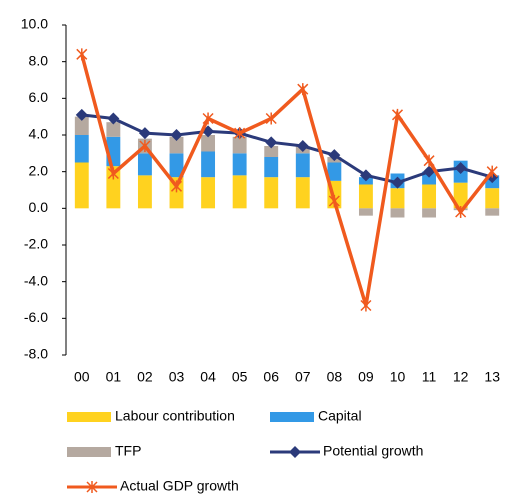 This screenshot has width=515, height=495. What do you see at coordinates (36, 244) in the screenshot?
I see `y-tick-label: -2.0` at bounding box center [36, 244].